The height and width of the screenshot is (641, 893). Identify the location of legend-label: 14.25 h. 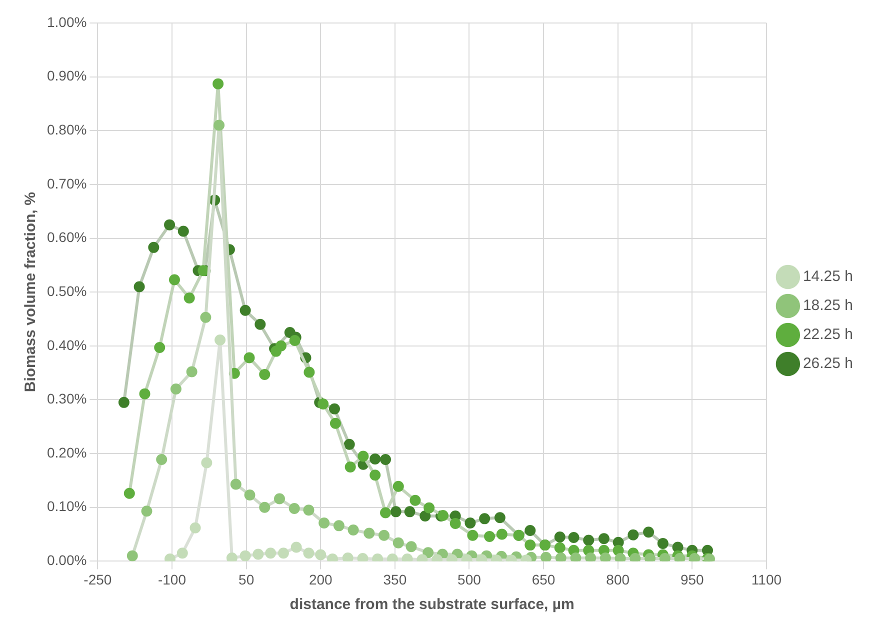
(827, 277).